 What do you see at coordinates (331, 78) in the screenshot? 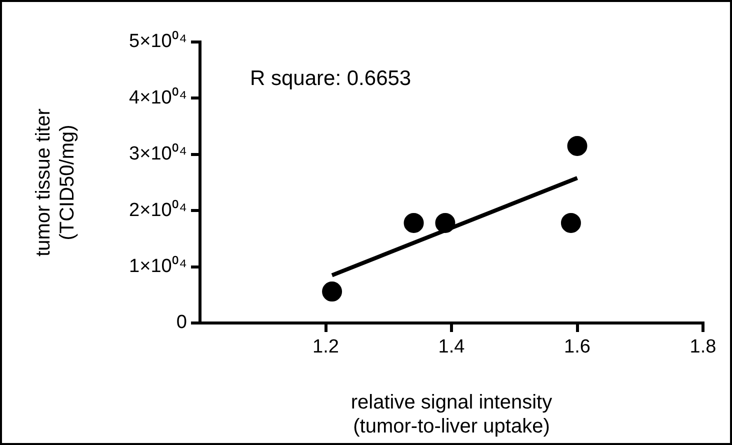
I see `annotation: R square: 0.6653` at bounding box center [331, 78].